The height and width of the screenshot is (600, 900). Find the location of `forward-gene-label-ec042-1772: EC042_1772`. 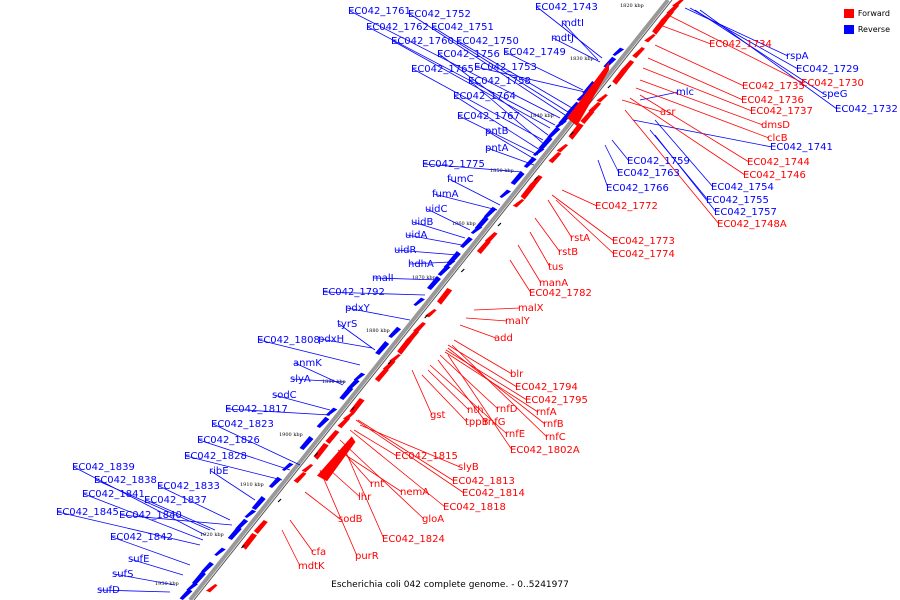

forward-gene-label-ec042-1772: EC042_1772 is located at coordinates (626, 206).